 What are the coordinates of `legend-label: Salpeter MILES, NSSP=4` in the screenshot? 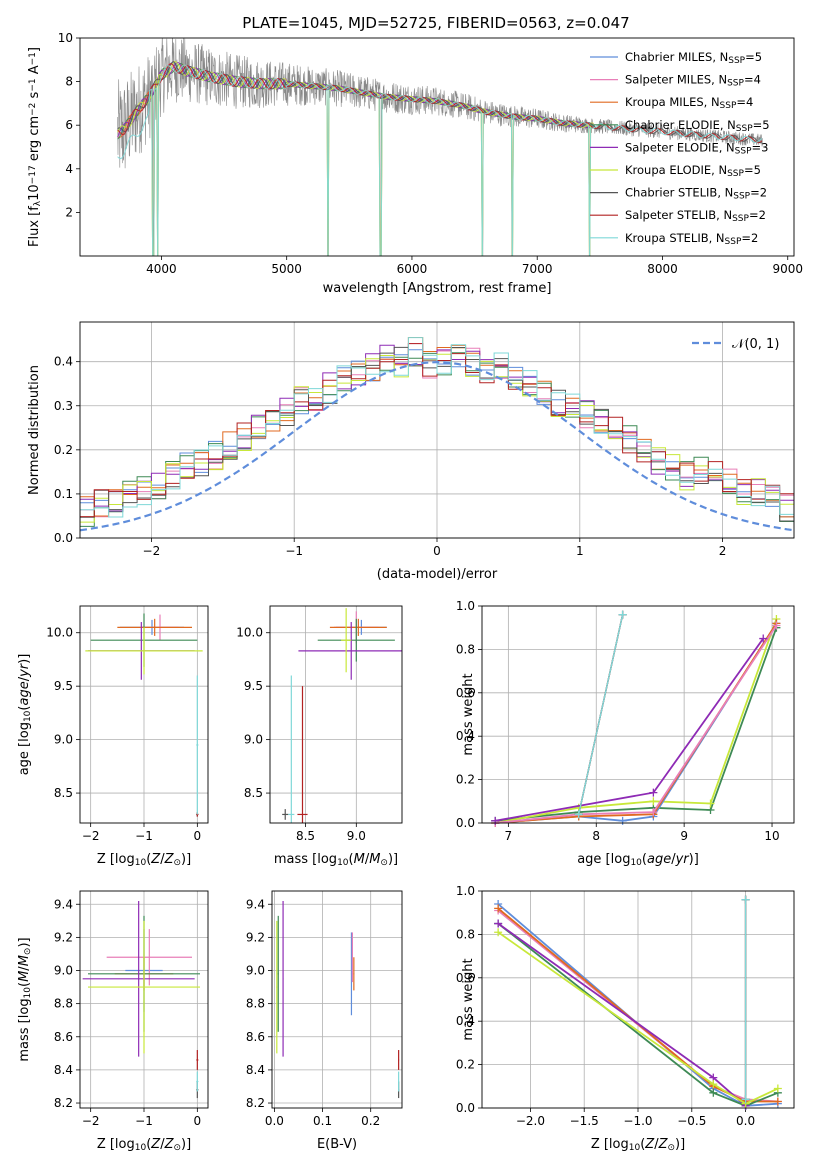 It's located at (693, 81).